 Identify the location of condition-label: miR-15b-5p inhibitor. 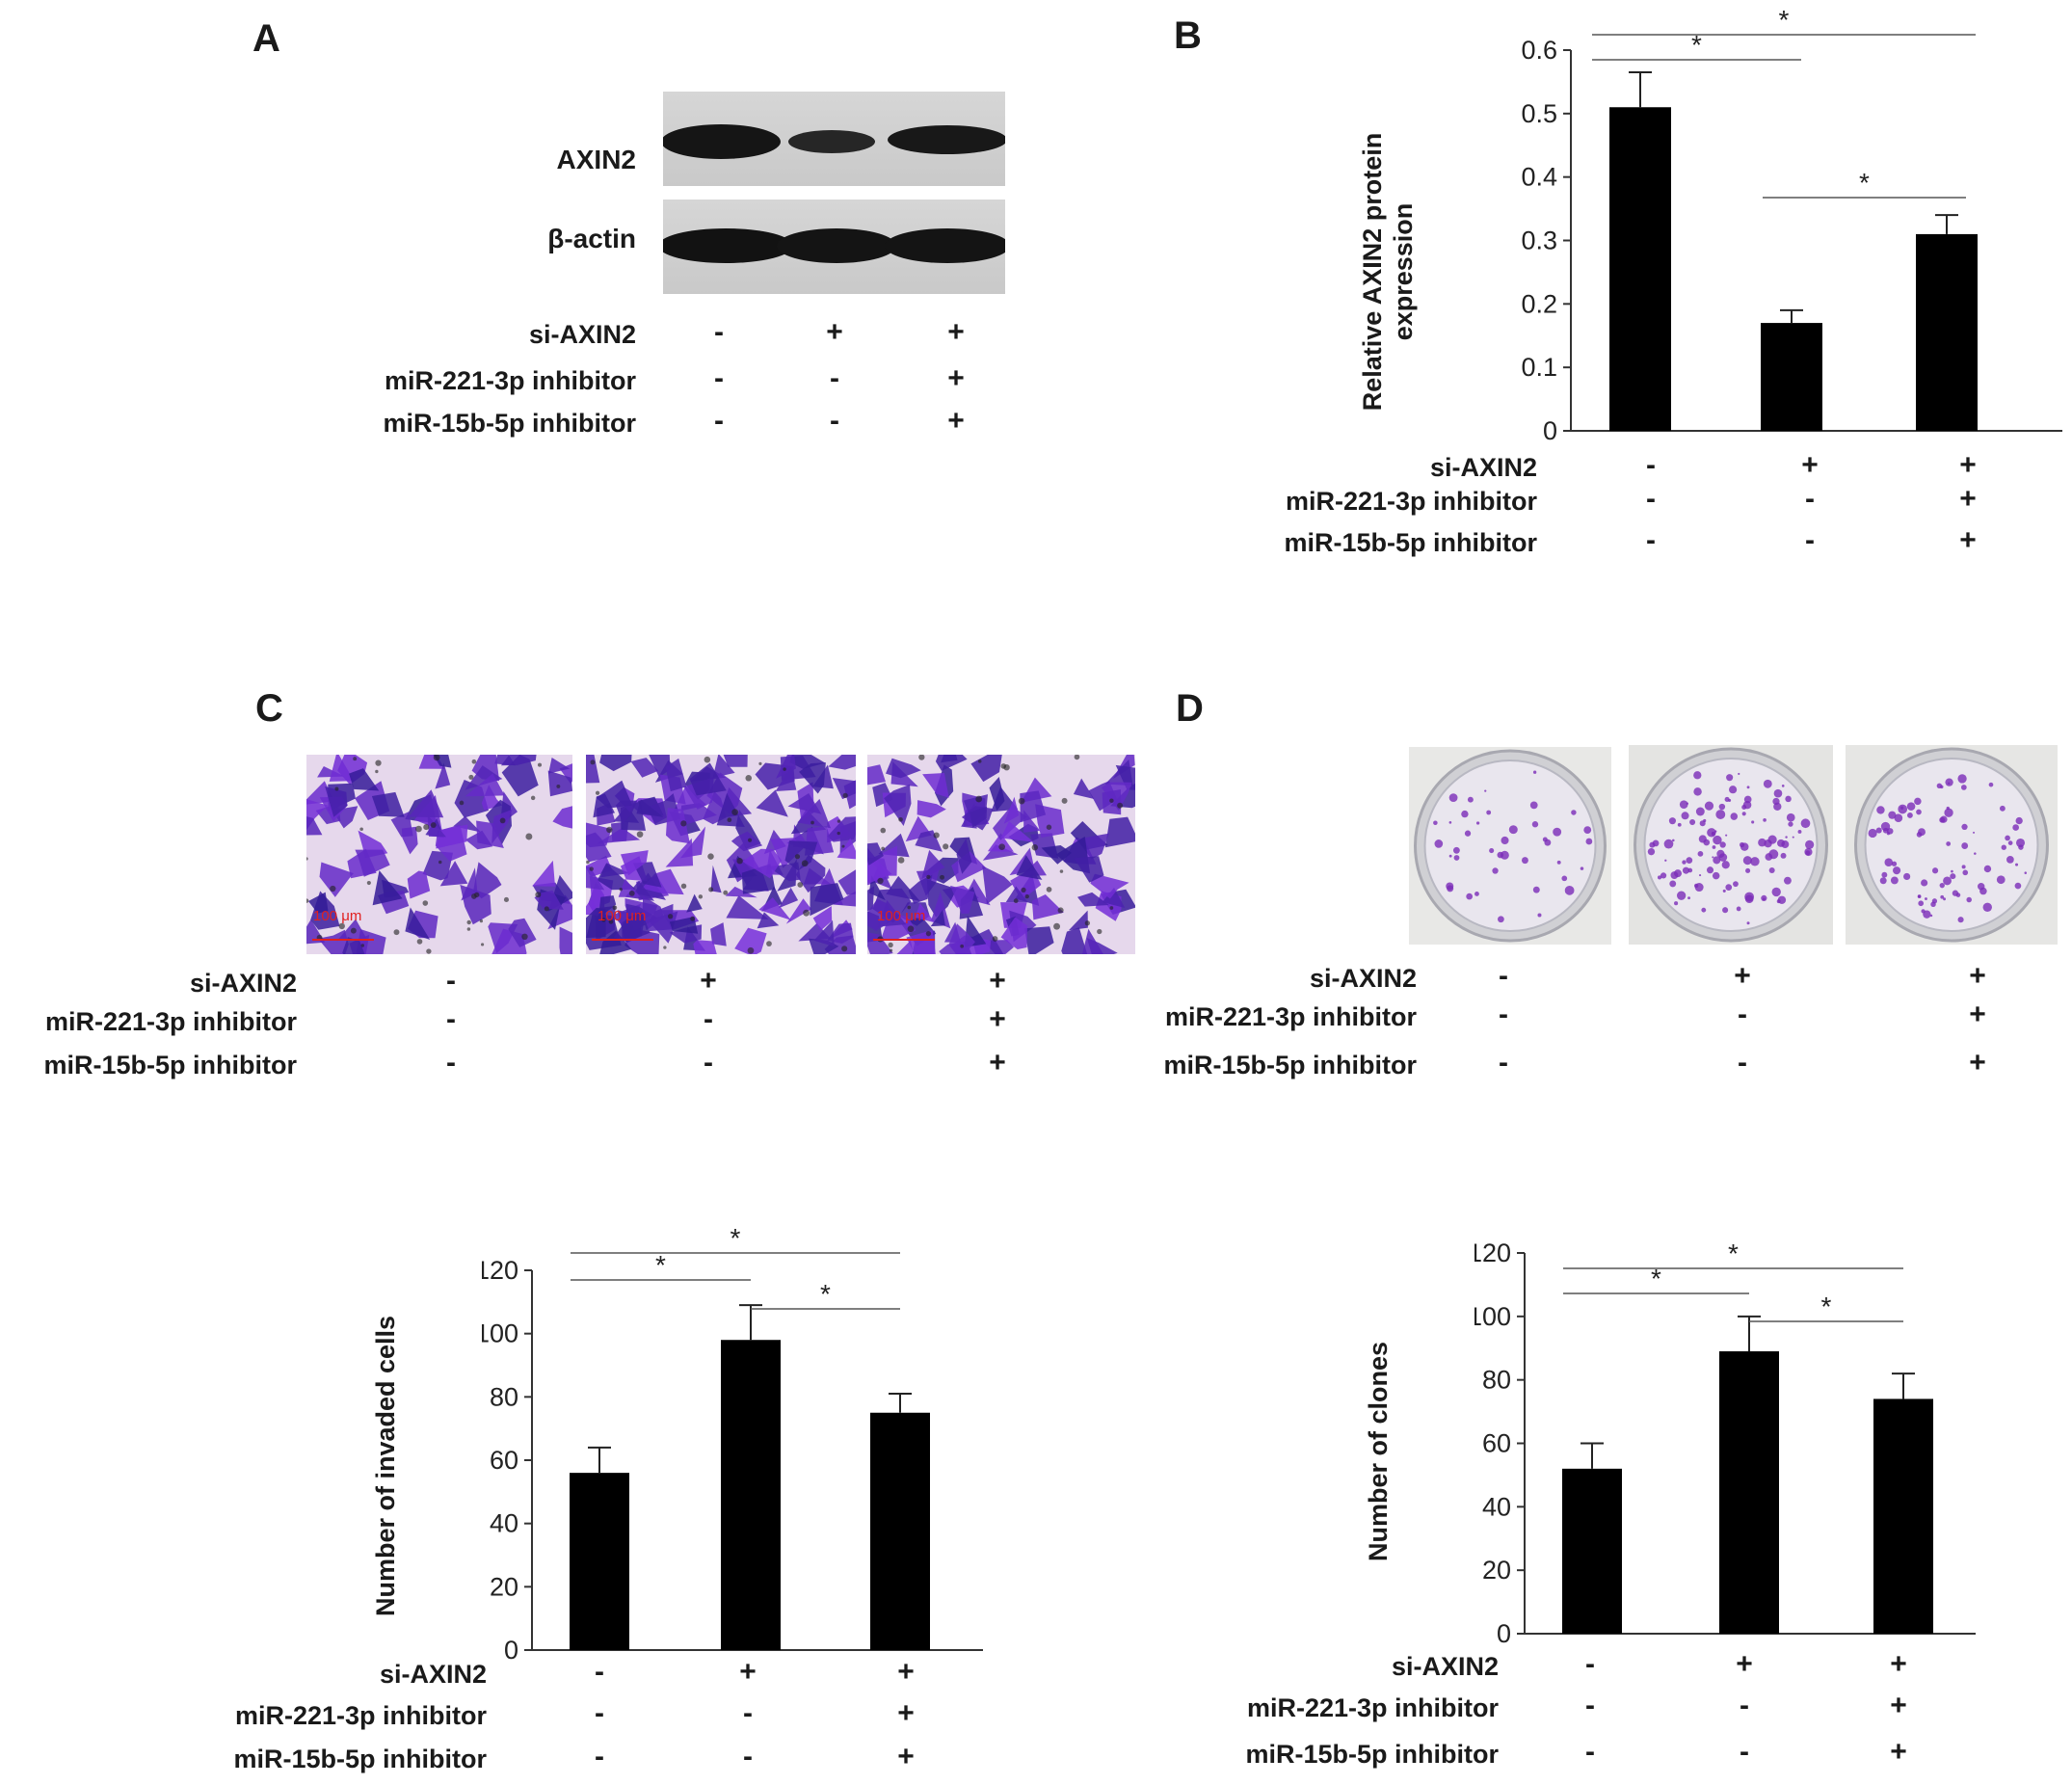
(360, 1759).